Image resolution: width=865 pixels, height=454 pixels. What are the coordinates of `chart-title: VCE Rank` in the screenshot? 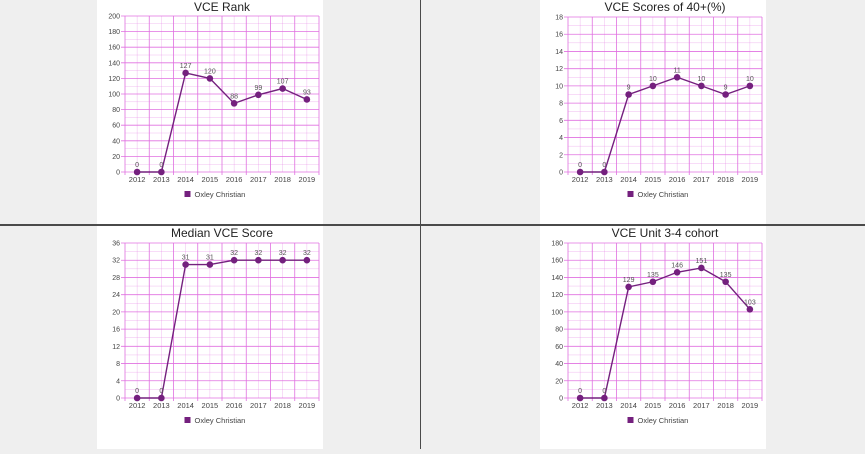 It's located at (222, 7).